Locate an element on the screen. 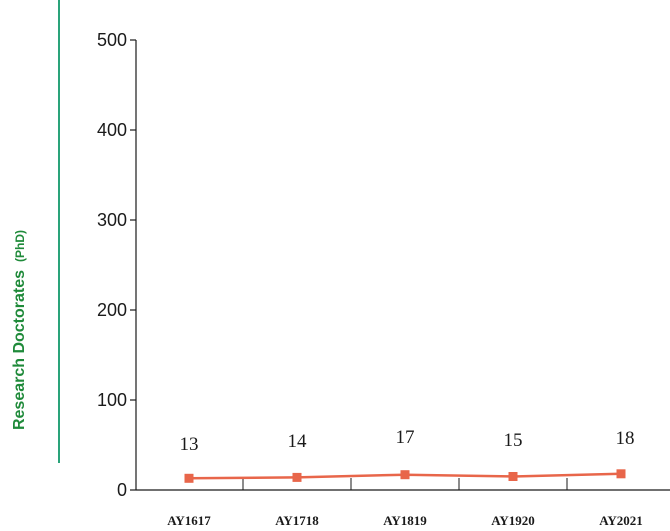 This screenshot has height=531, width=670. data-label: 17 is located at coordinates (405, 437).